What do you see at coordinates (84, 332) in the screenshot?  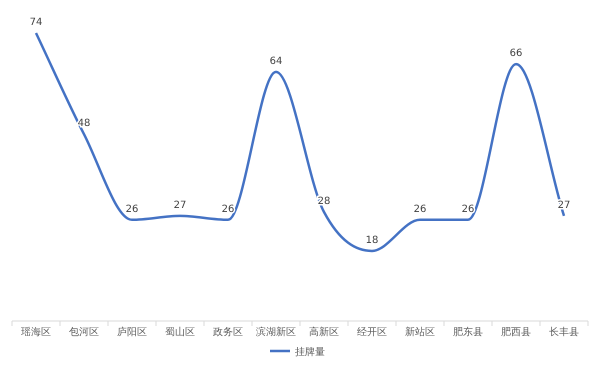 I see `x-tick-label: 包河区` at bounding box center [84, 332].